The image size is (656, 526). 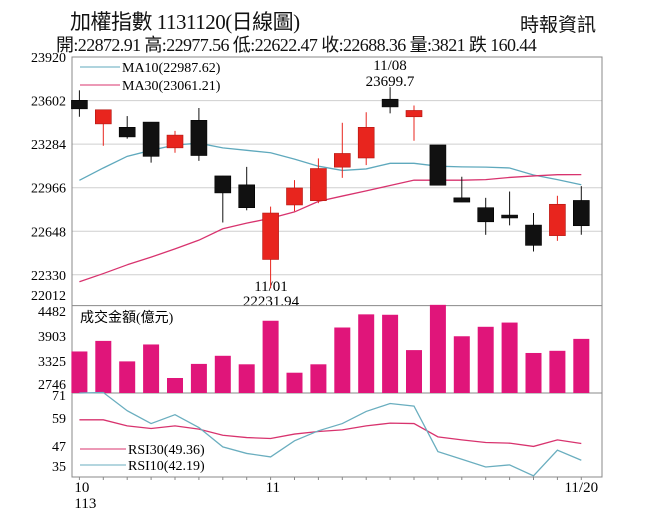 I want to click on rsi-tick-label: 59, so click(x=59, y=419).